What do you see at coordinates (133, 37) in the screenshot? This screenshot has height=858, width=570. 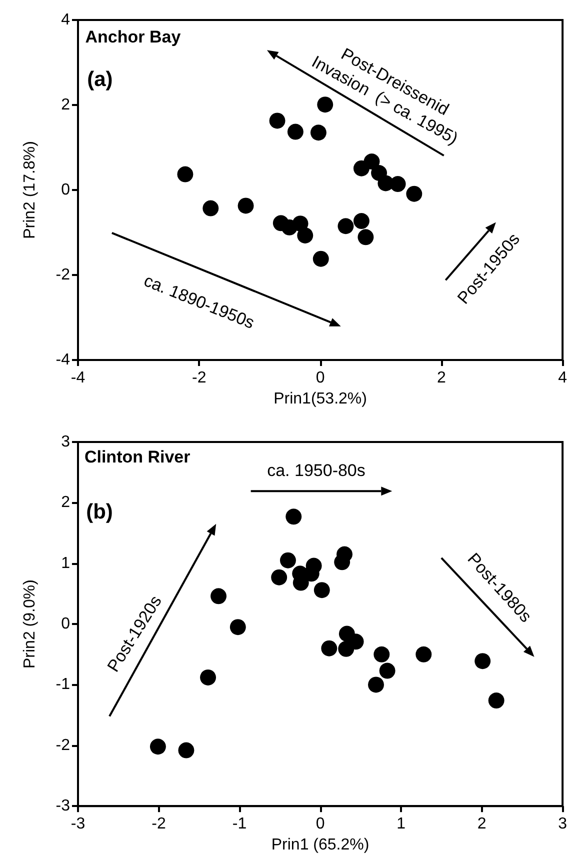 I see `chart-title: Anchor Bay` at bounding box center [133, 37].